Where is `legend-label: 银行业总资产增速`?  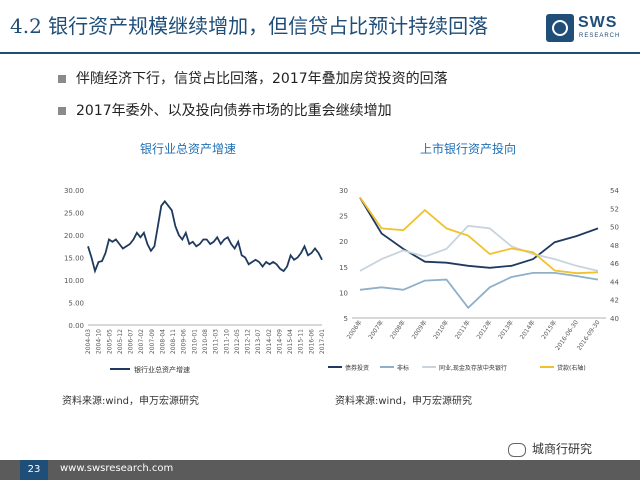
legend-label: 银行业总资产增速 is located at coordinates (162, 369).